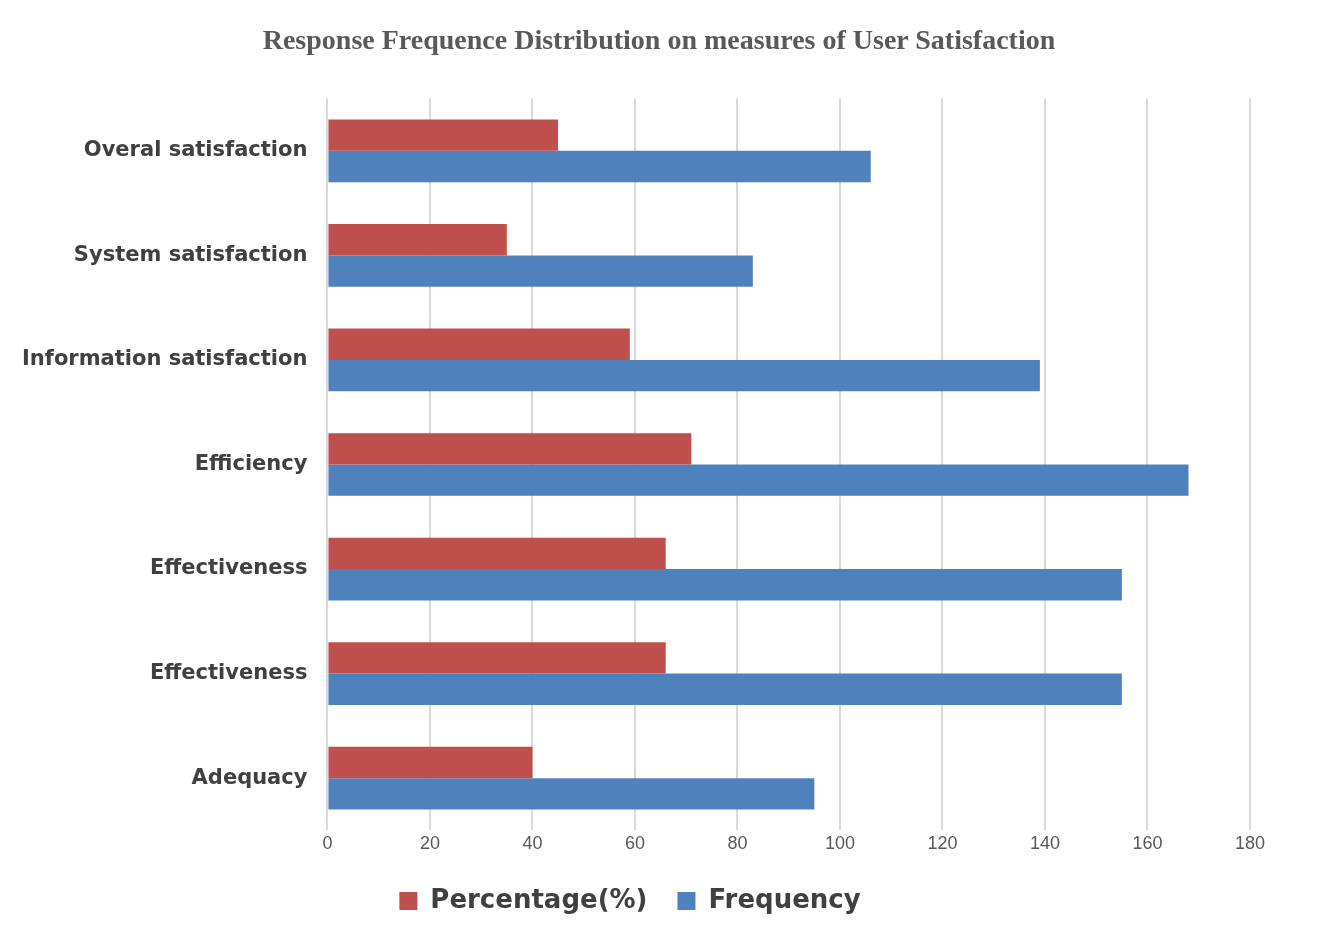  What do you see at coordinates (532, 843) in the screenshot?
I see `x-tick-label: 40` at bounding box center [532, 843].